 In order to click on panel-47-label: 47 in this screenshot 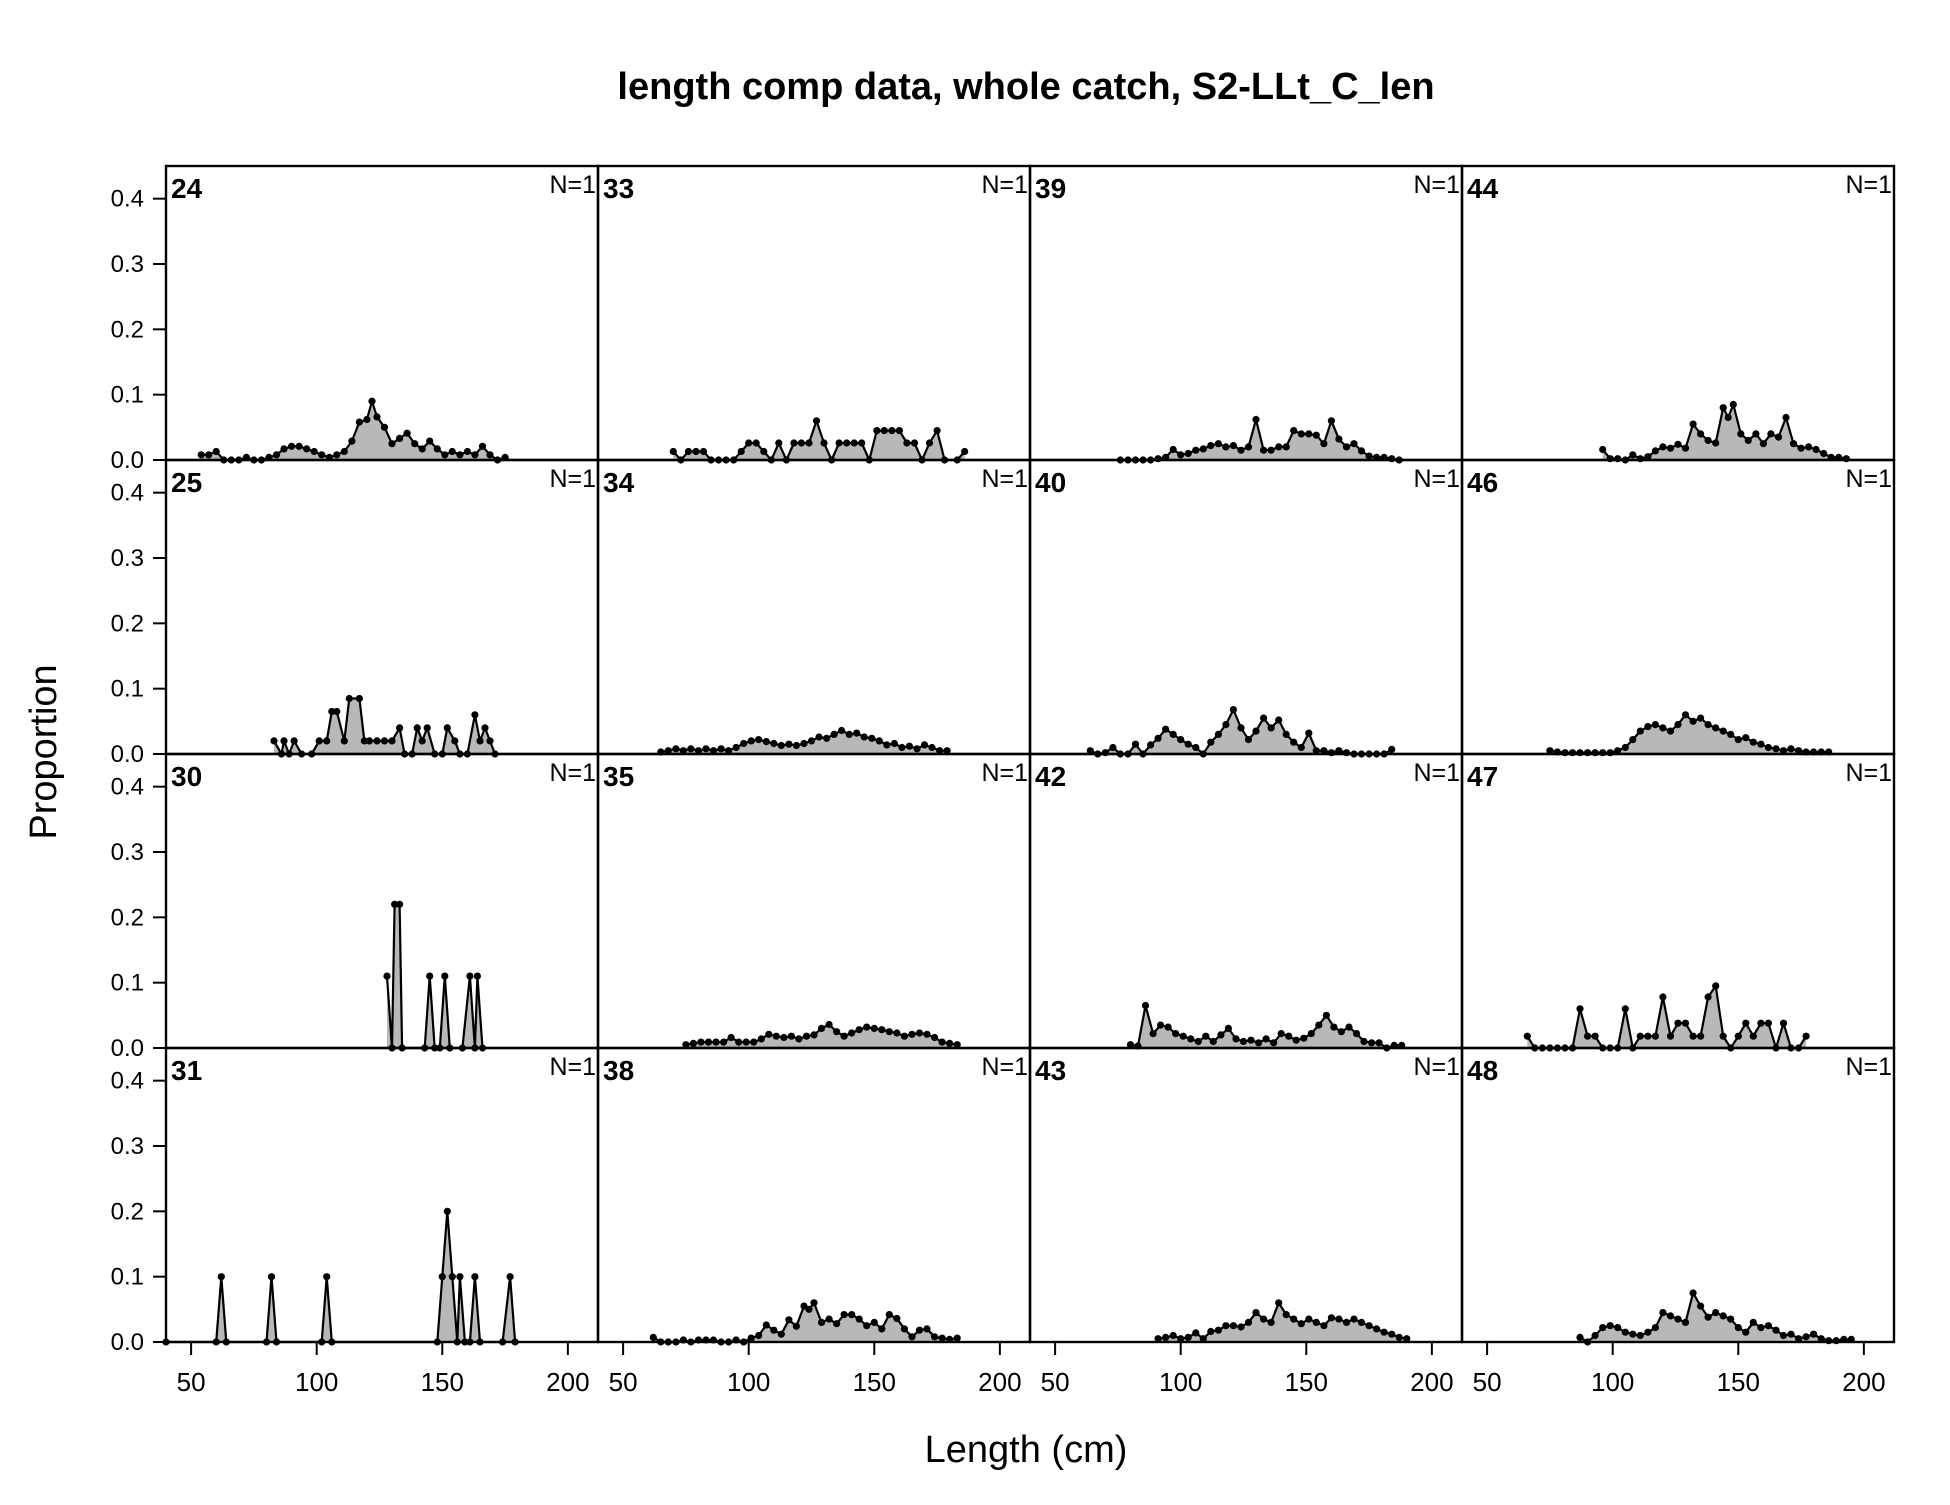, I will do `click(1482, 776)`.